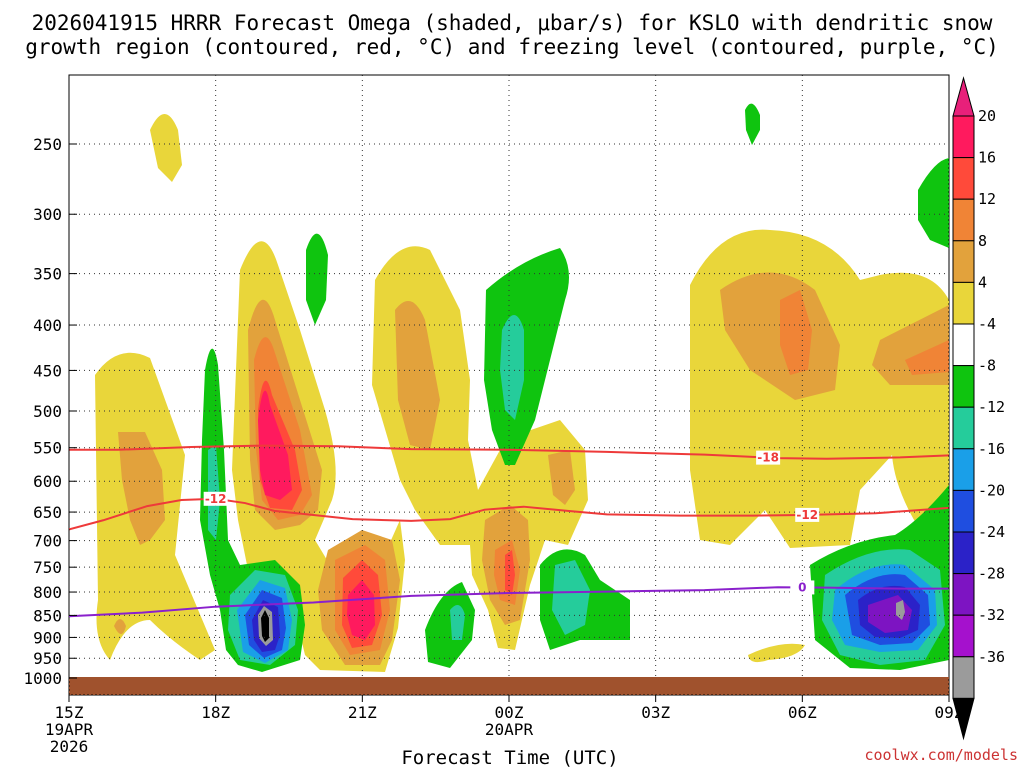  I want to click on contour-dendritic-bottom, so click(509, 514).